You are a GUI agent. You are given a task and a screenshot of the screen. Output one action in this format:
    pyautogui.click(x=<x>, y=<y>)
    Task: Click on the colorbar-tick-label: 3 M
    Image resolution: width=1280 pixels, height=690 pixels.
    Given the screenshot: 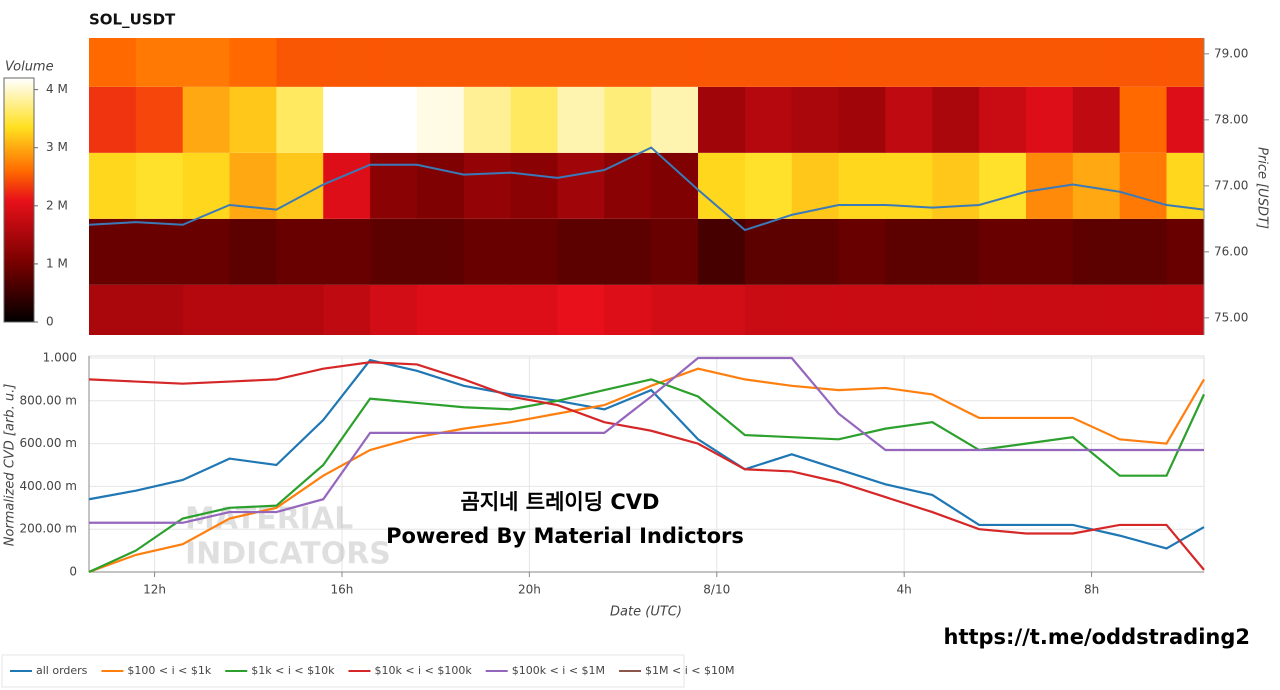 What is the action you would take?
    pyautogui.click(x=57, y=147)
    